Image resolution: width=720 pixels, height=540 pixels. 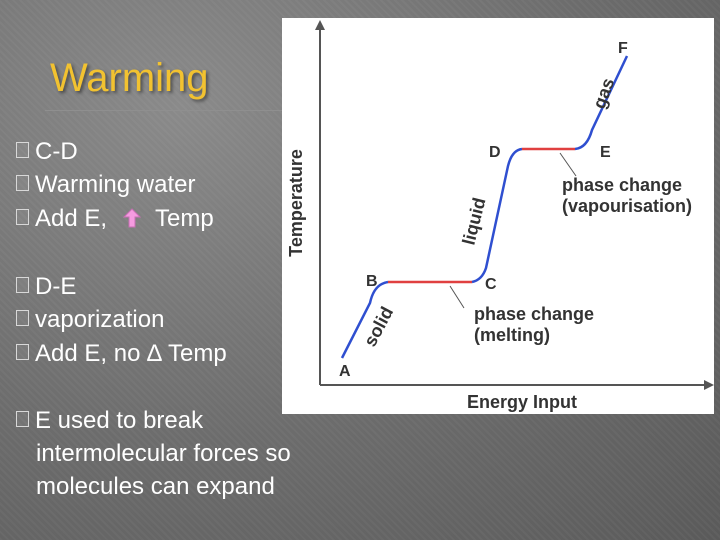 What do you see at coordinates (709, 385) in the screenshot?
I see `x-axis-arrow-icon` at bounding box center [709, 385].